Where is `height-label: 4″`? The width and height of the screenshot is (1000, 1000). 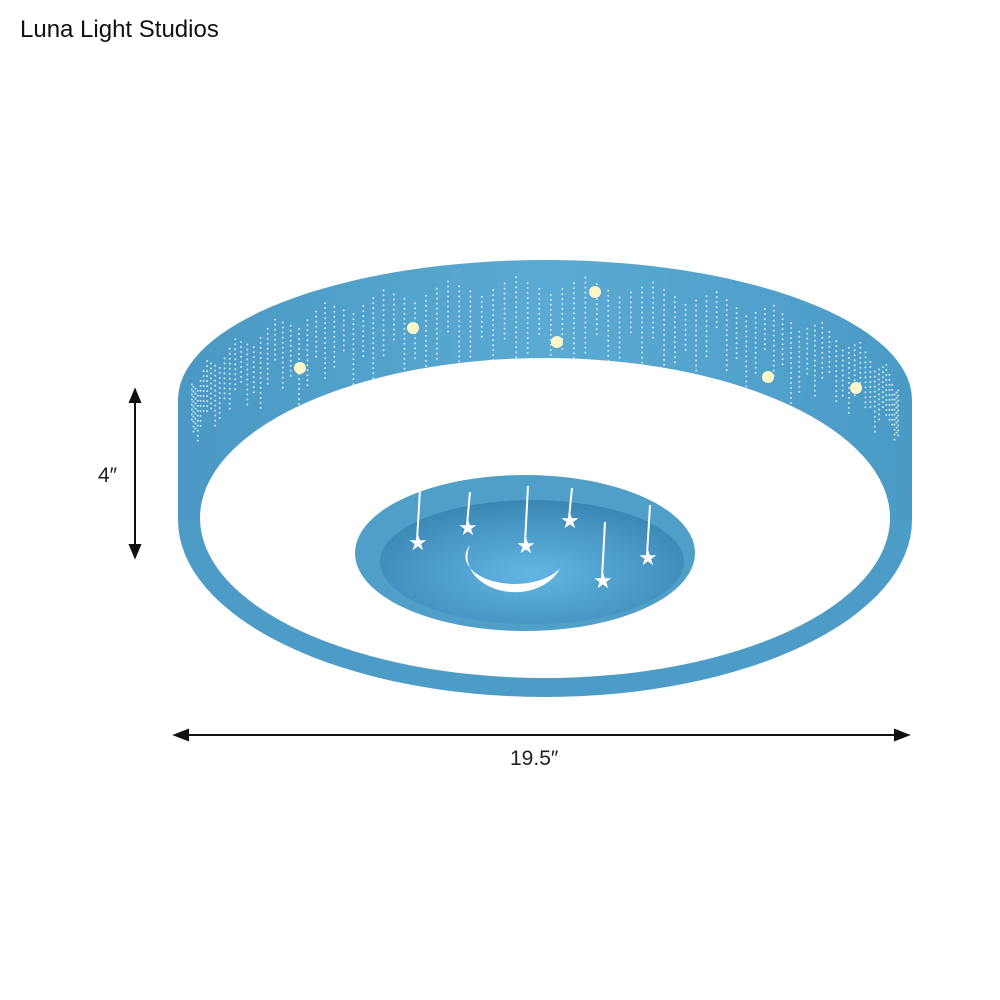
height-label: 4″ is located at coordinates (108, 475).